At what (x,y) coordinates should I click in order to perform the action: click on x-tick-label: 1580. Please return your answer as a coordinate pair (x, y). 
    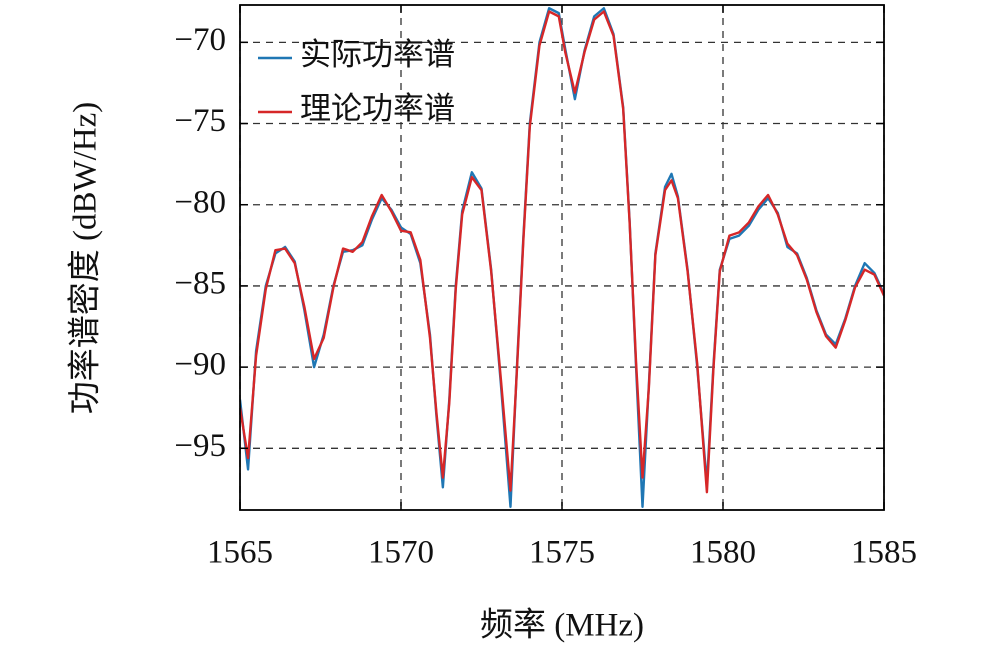
    Looking at the image, I should click on (723, 553).